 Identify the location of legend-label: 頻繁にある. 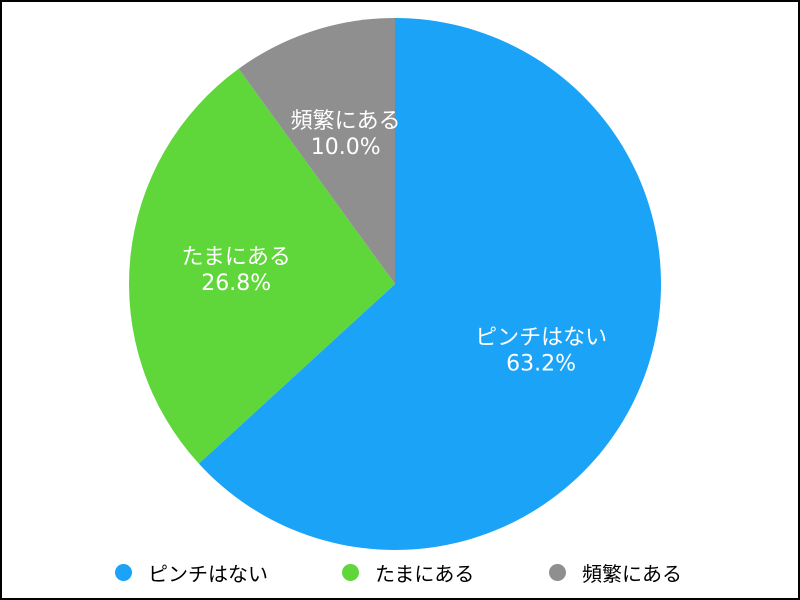
(632, 573).